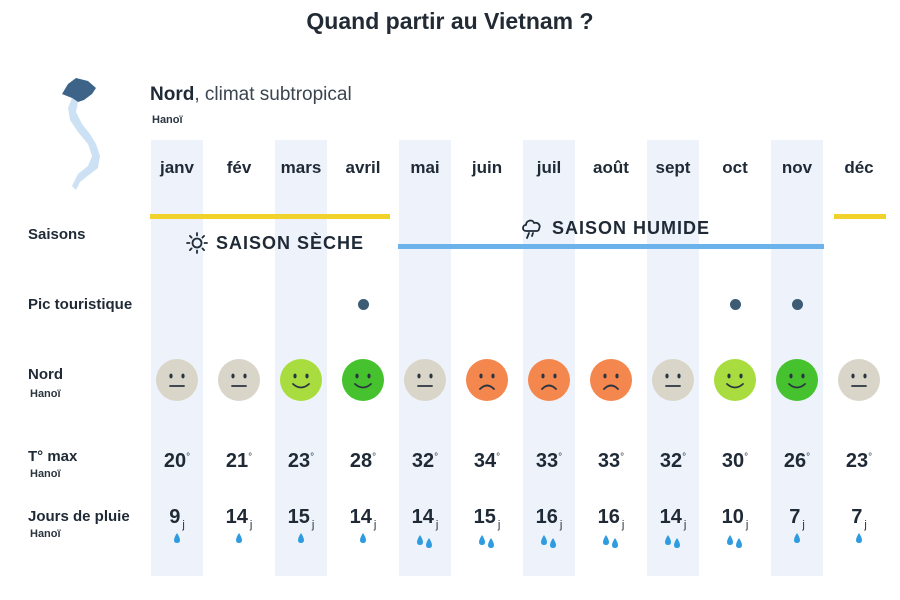 Image resolution: width=900 pixels, height=600 pixels. Describe the element at coordinates (671, 461) in the screenshot. I see `temp-number: 32` at that location.